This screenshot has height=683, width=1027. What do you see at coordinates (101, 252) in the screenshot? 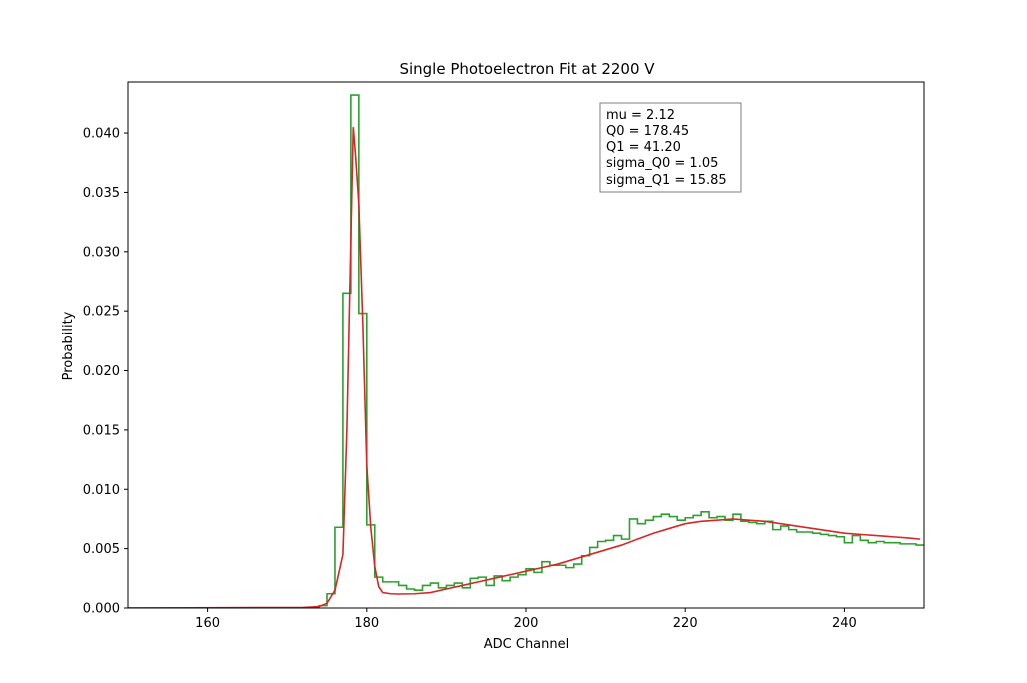
I see `y-tick-label: 0.030` at bounding box center [101, 252].